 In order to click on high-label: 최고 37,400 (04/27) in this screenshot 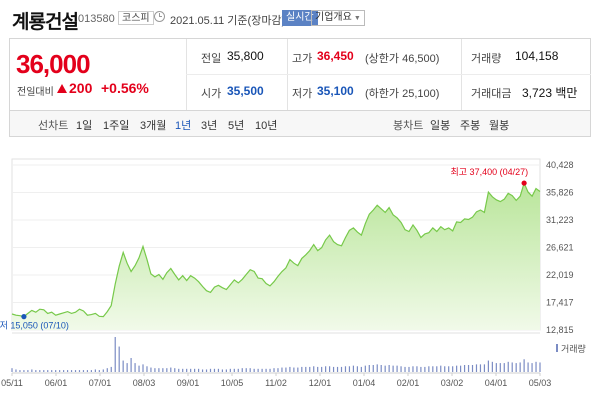, I will do `click(490, 172)`.